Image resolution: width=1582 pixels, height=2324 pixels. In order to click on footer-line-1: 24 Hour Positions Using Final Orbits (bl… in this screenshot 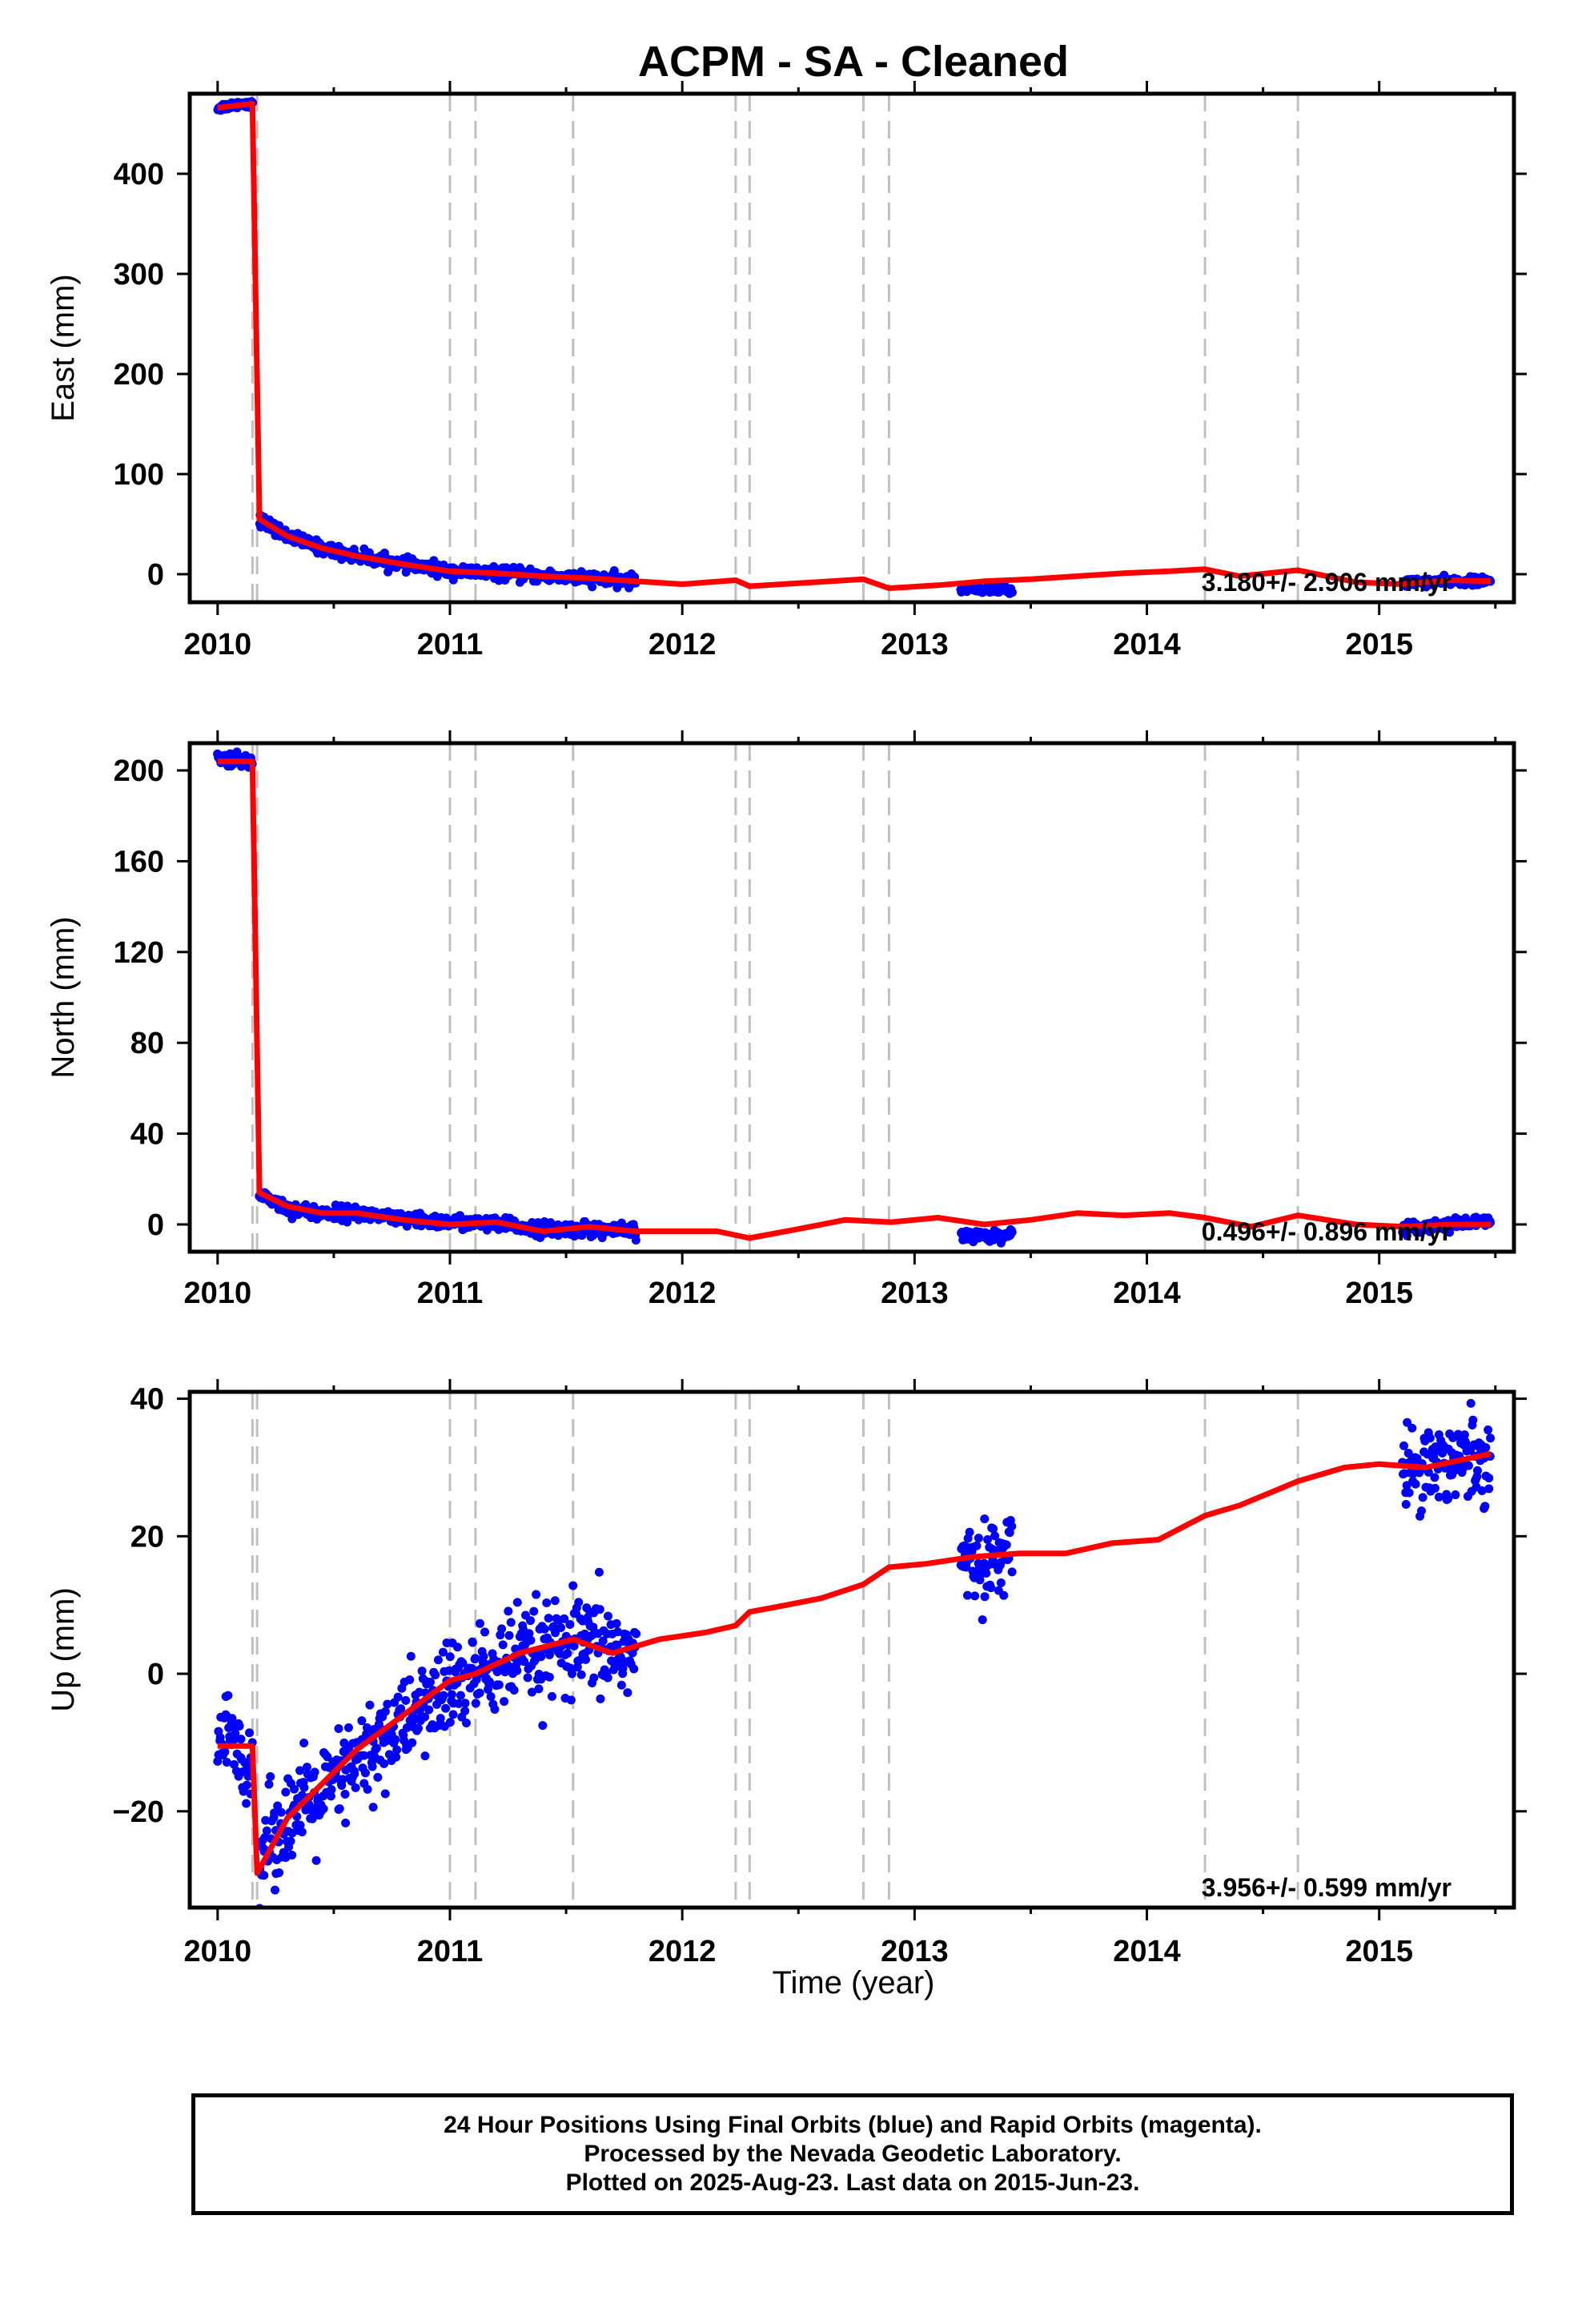, I will do `click(853, 2125)`.